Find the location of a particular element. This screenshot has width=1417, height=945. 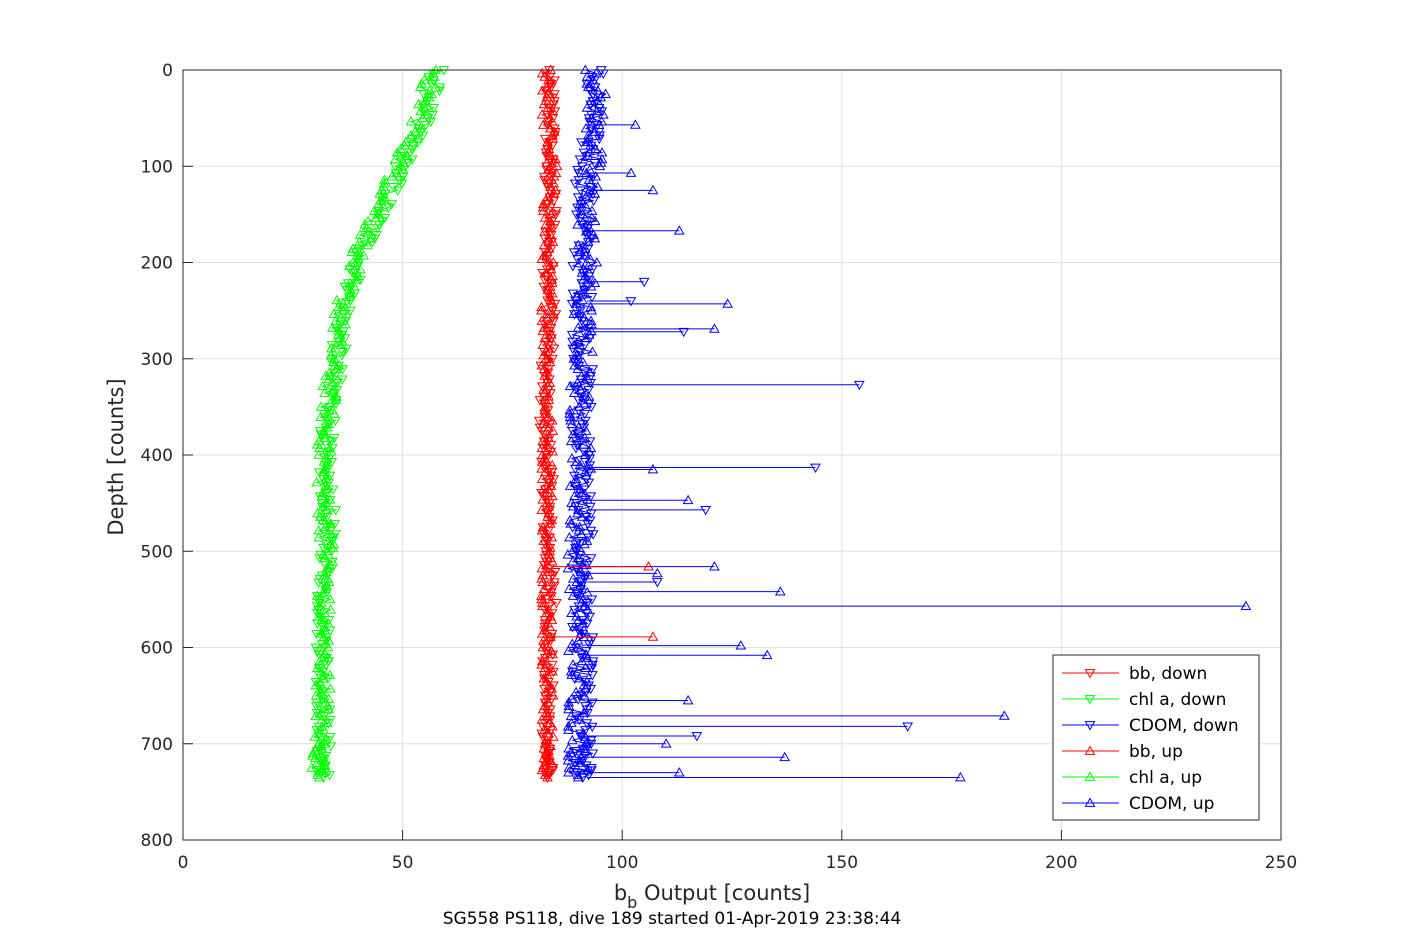

y-tick-label: 300 is located at coordinates (157, 360).